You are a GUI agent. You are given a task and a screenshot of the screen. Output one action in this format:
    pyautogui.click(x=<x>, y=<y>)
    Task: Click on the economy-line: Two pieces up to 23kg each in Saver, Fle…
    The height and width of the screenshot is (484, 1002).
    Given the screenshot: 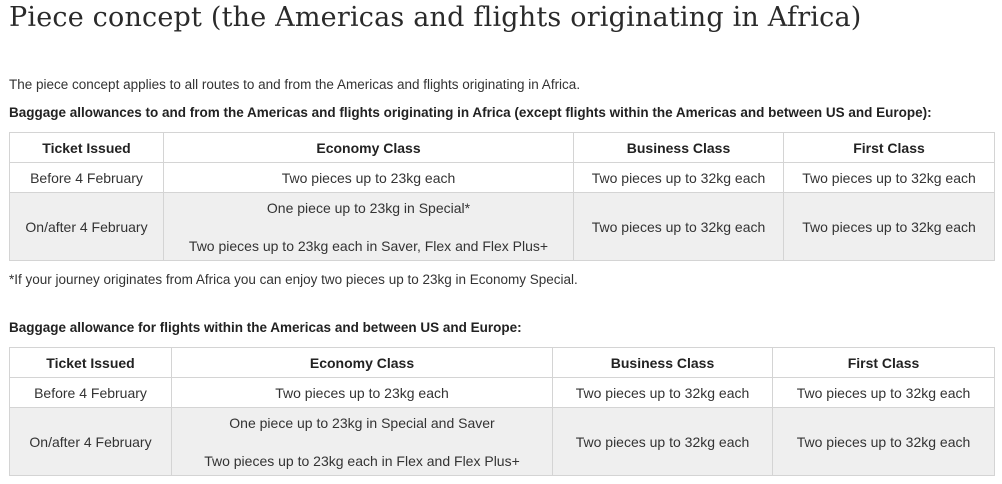 What is the action you would take?
    pyautogui.click(x=368, y=245)
    